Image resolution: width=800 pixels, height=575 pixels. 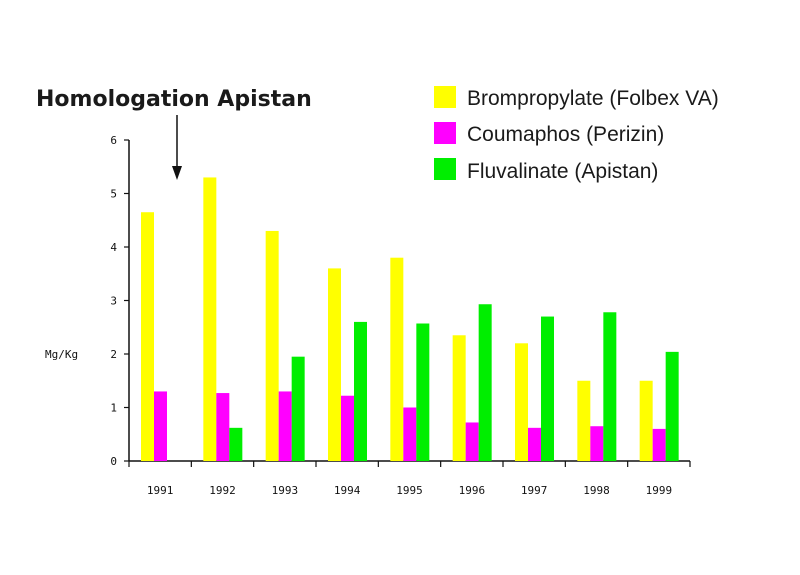 I want to click on x-tick-label: 1995, so click(x=409, y=490).